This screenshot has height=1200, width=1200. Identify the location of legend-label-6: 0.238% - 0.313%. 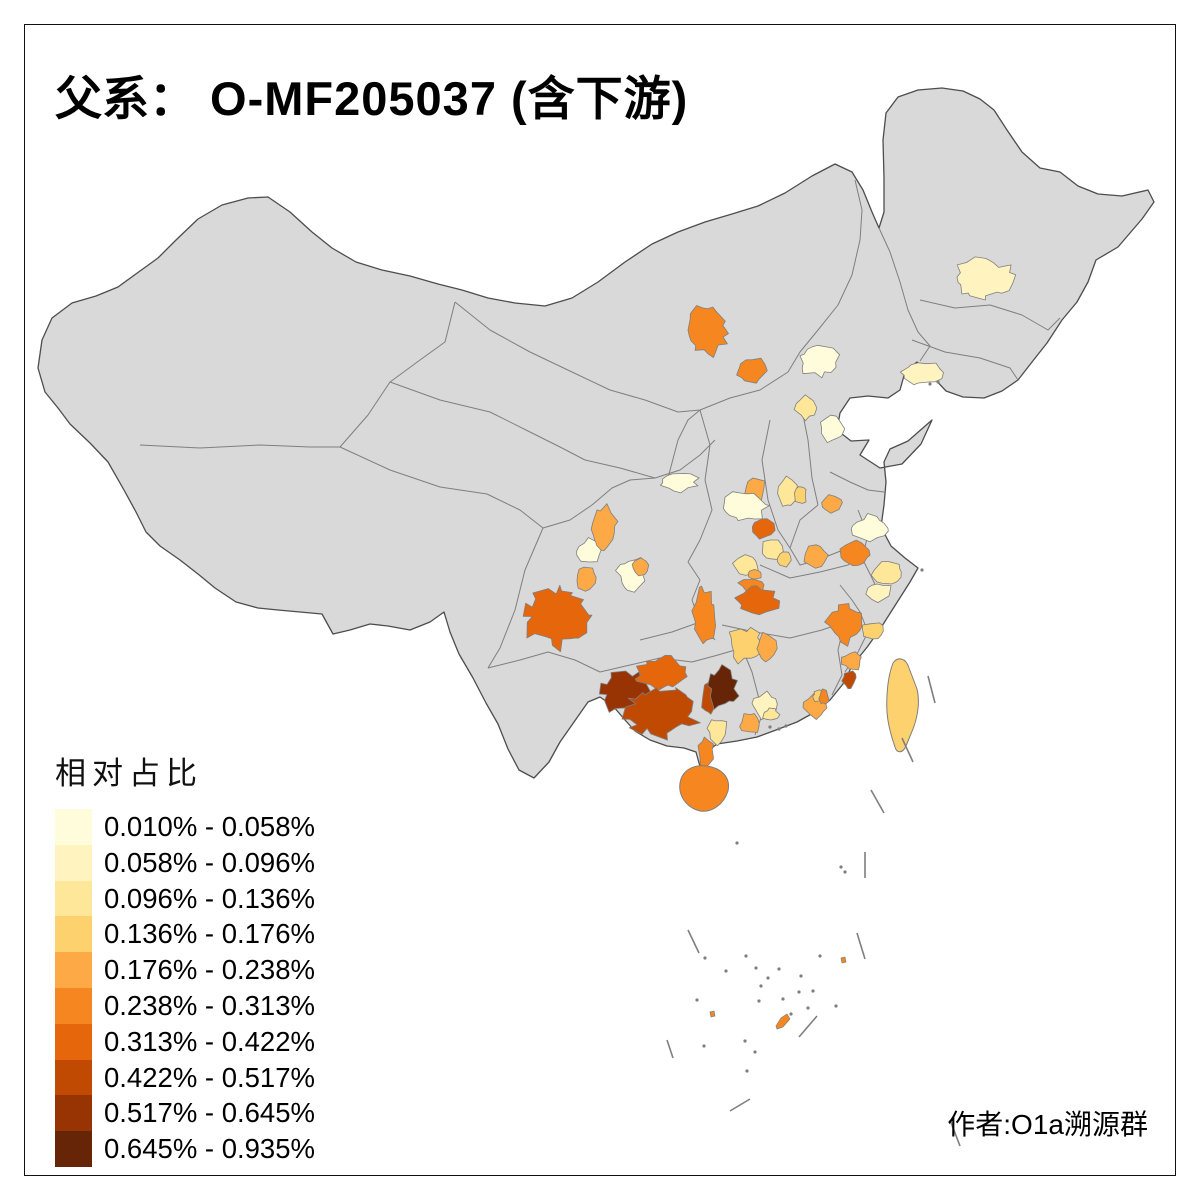
(209, 1005).